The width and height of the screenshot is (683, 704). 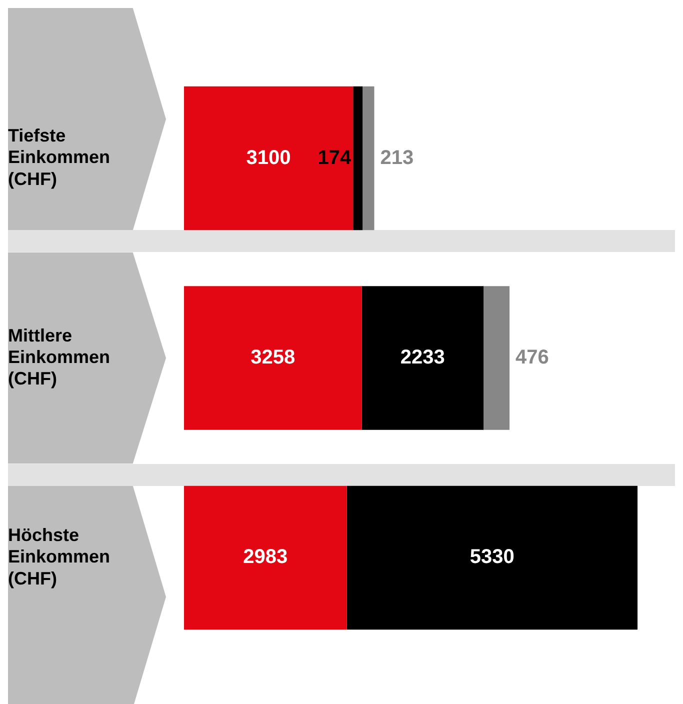 I want to click on data-label: 476, so click(x=532, y=357).